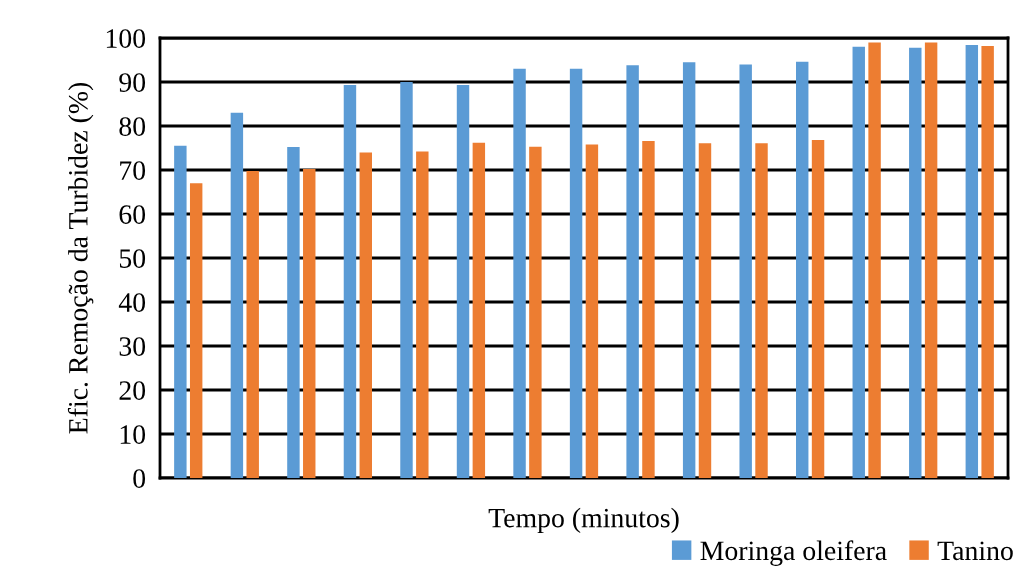 This screenshot has height=572, width=1032. Describe the element at coordinates (126, 38) in the screenshot. I see `y-tick-label: 100` at that location.